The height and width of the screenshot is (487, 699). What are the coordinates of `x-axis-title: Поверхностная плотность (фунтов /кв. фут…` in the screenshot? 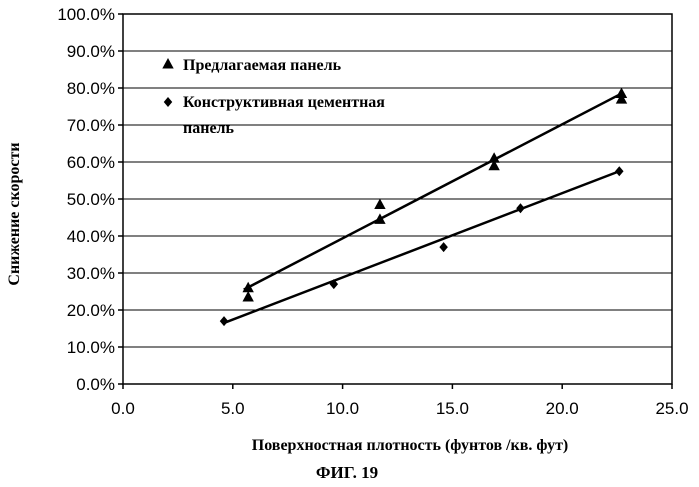 It's located at (410, 445).